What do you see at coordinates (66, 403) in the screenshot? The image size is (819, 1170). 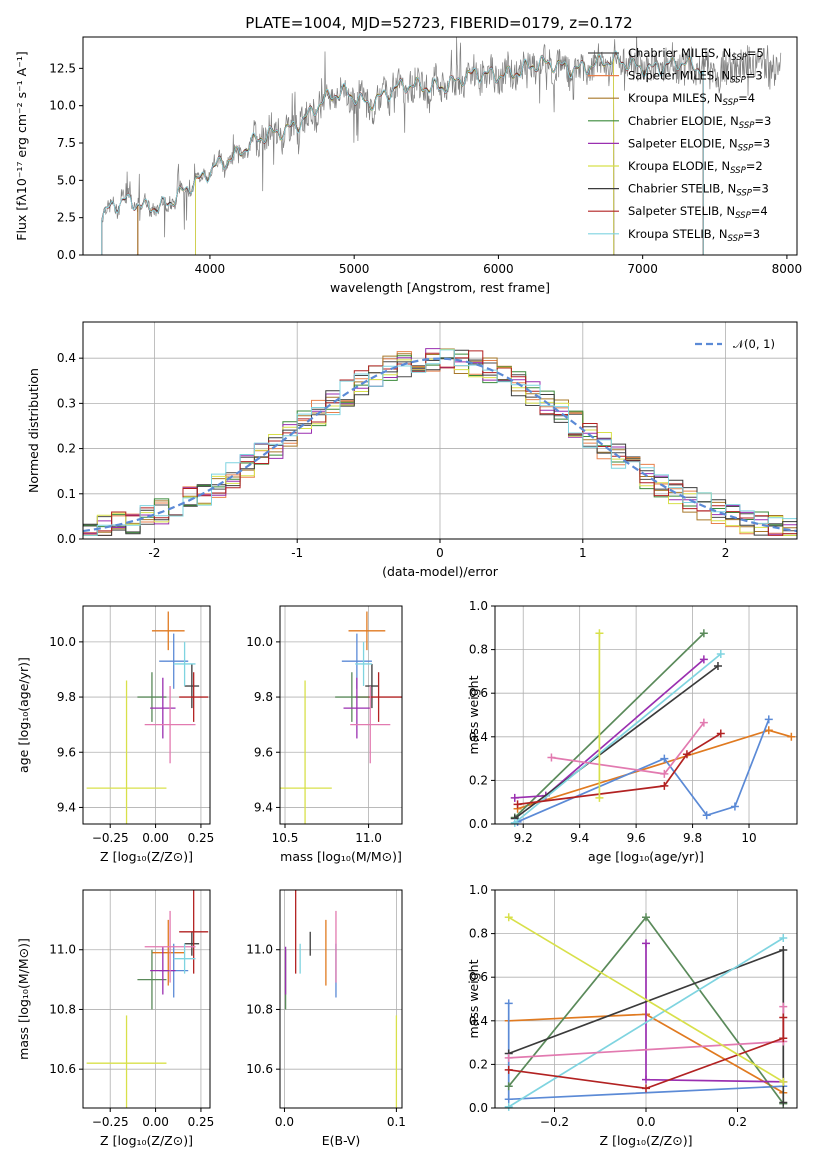 I see `residuals-y-tick-label: 0.3` at bounding box center [66, 403].